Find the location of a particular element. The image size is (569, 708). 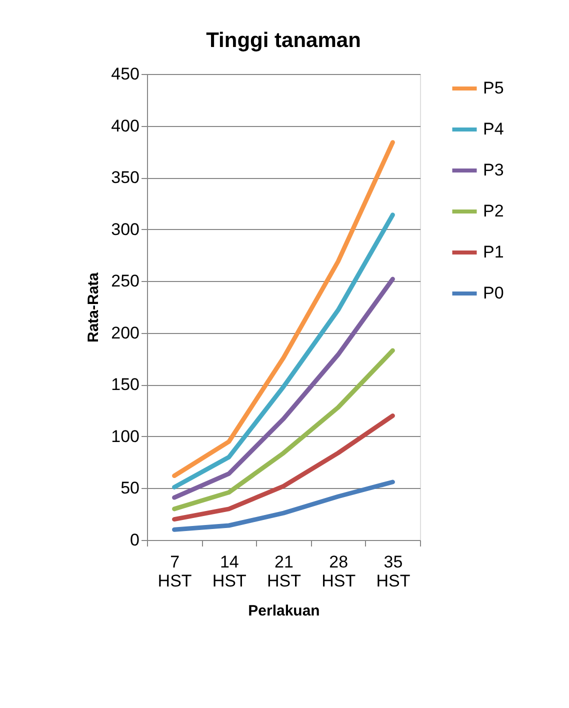

y-tick-label: 100 is located at coordinates (125, 436).